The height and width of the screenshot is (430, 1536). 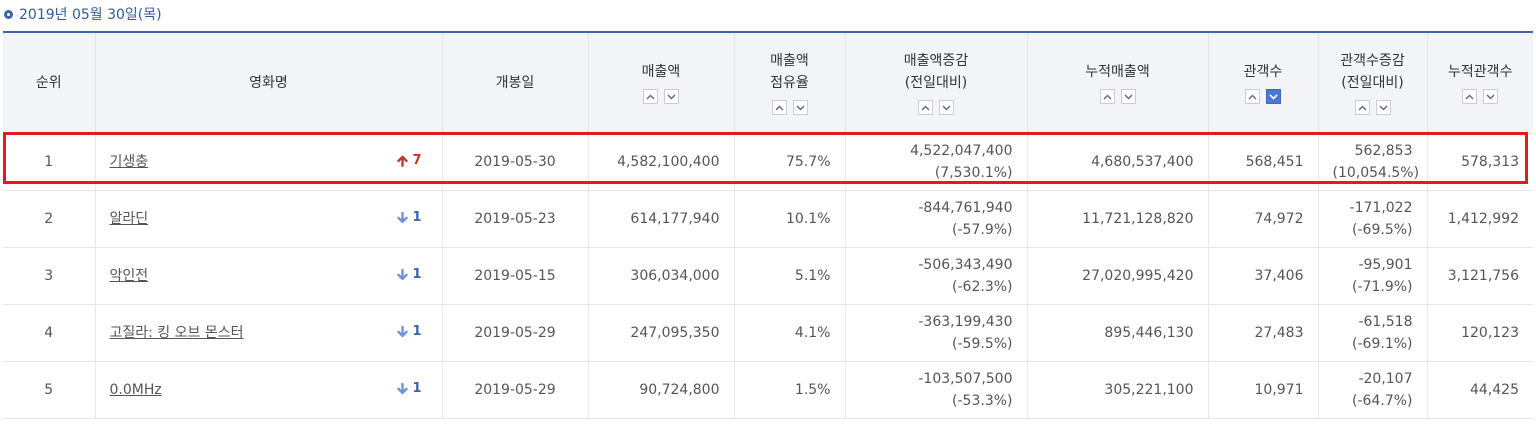 I want to click on rank-cell: 5, so click(x=49, y=390).